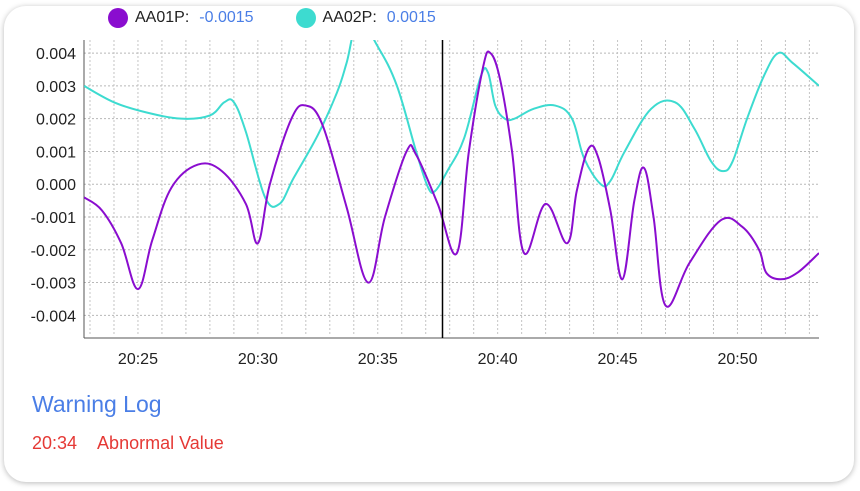 This screenshot has height=491, width=860. What do you see at coordinates (118, 18) in the screenshot?
I see `legend-dot-aa01p` at bounding box center [118, 18].